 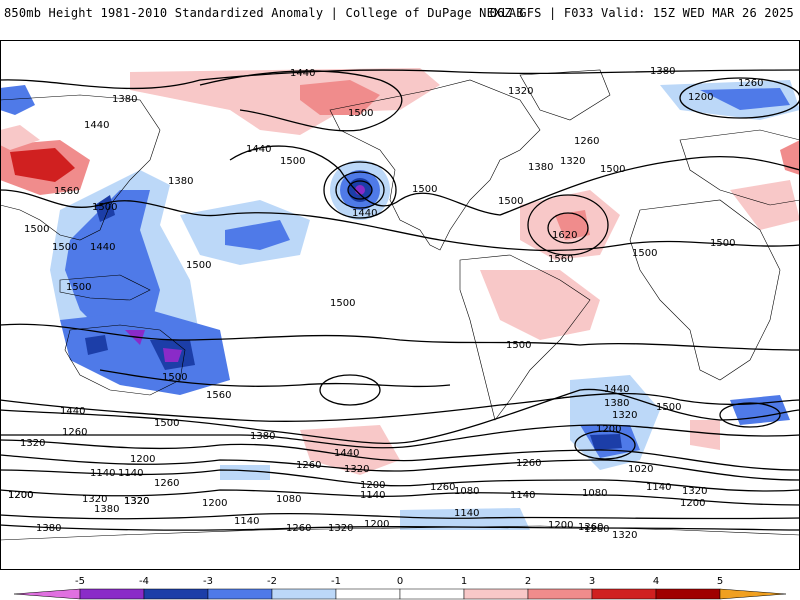 What do you see at coordinates (560, 594) in the screenshot?
I see `colorbar-bin-pos2` at bounding box center [560, 594].